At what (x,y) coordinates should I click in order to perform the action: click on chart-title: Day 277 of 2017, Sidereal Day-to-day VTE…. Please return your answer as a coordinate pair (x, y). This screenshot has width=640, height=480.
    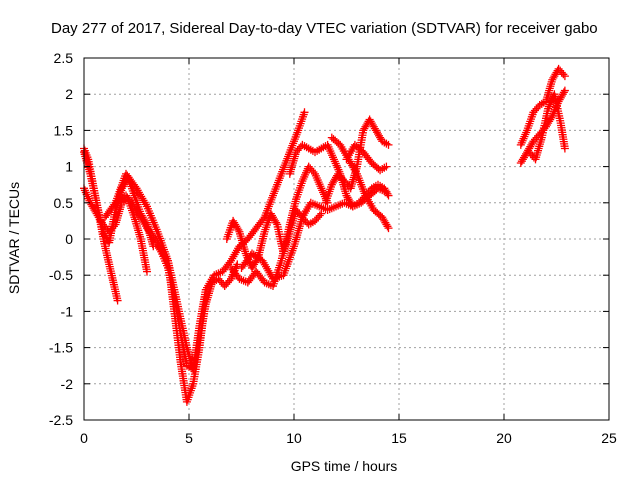
    Looking at the image, I should click on (324, 28).